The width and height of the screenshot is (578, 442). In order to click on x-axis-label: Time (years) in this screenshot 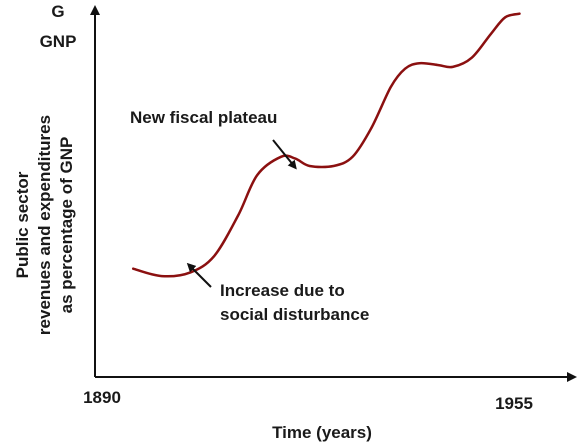, I will do `click(322, 432)`.